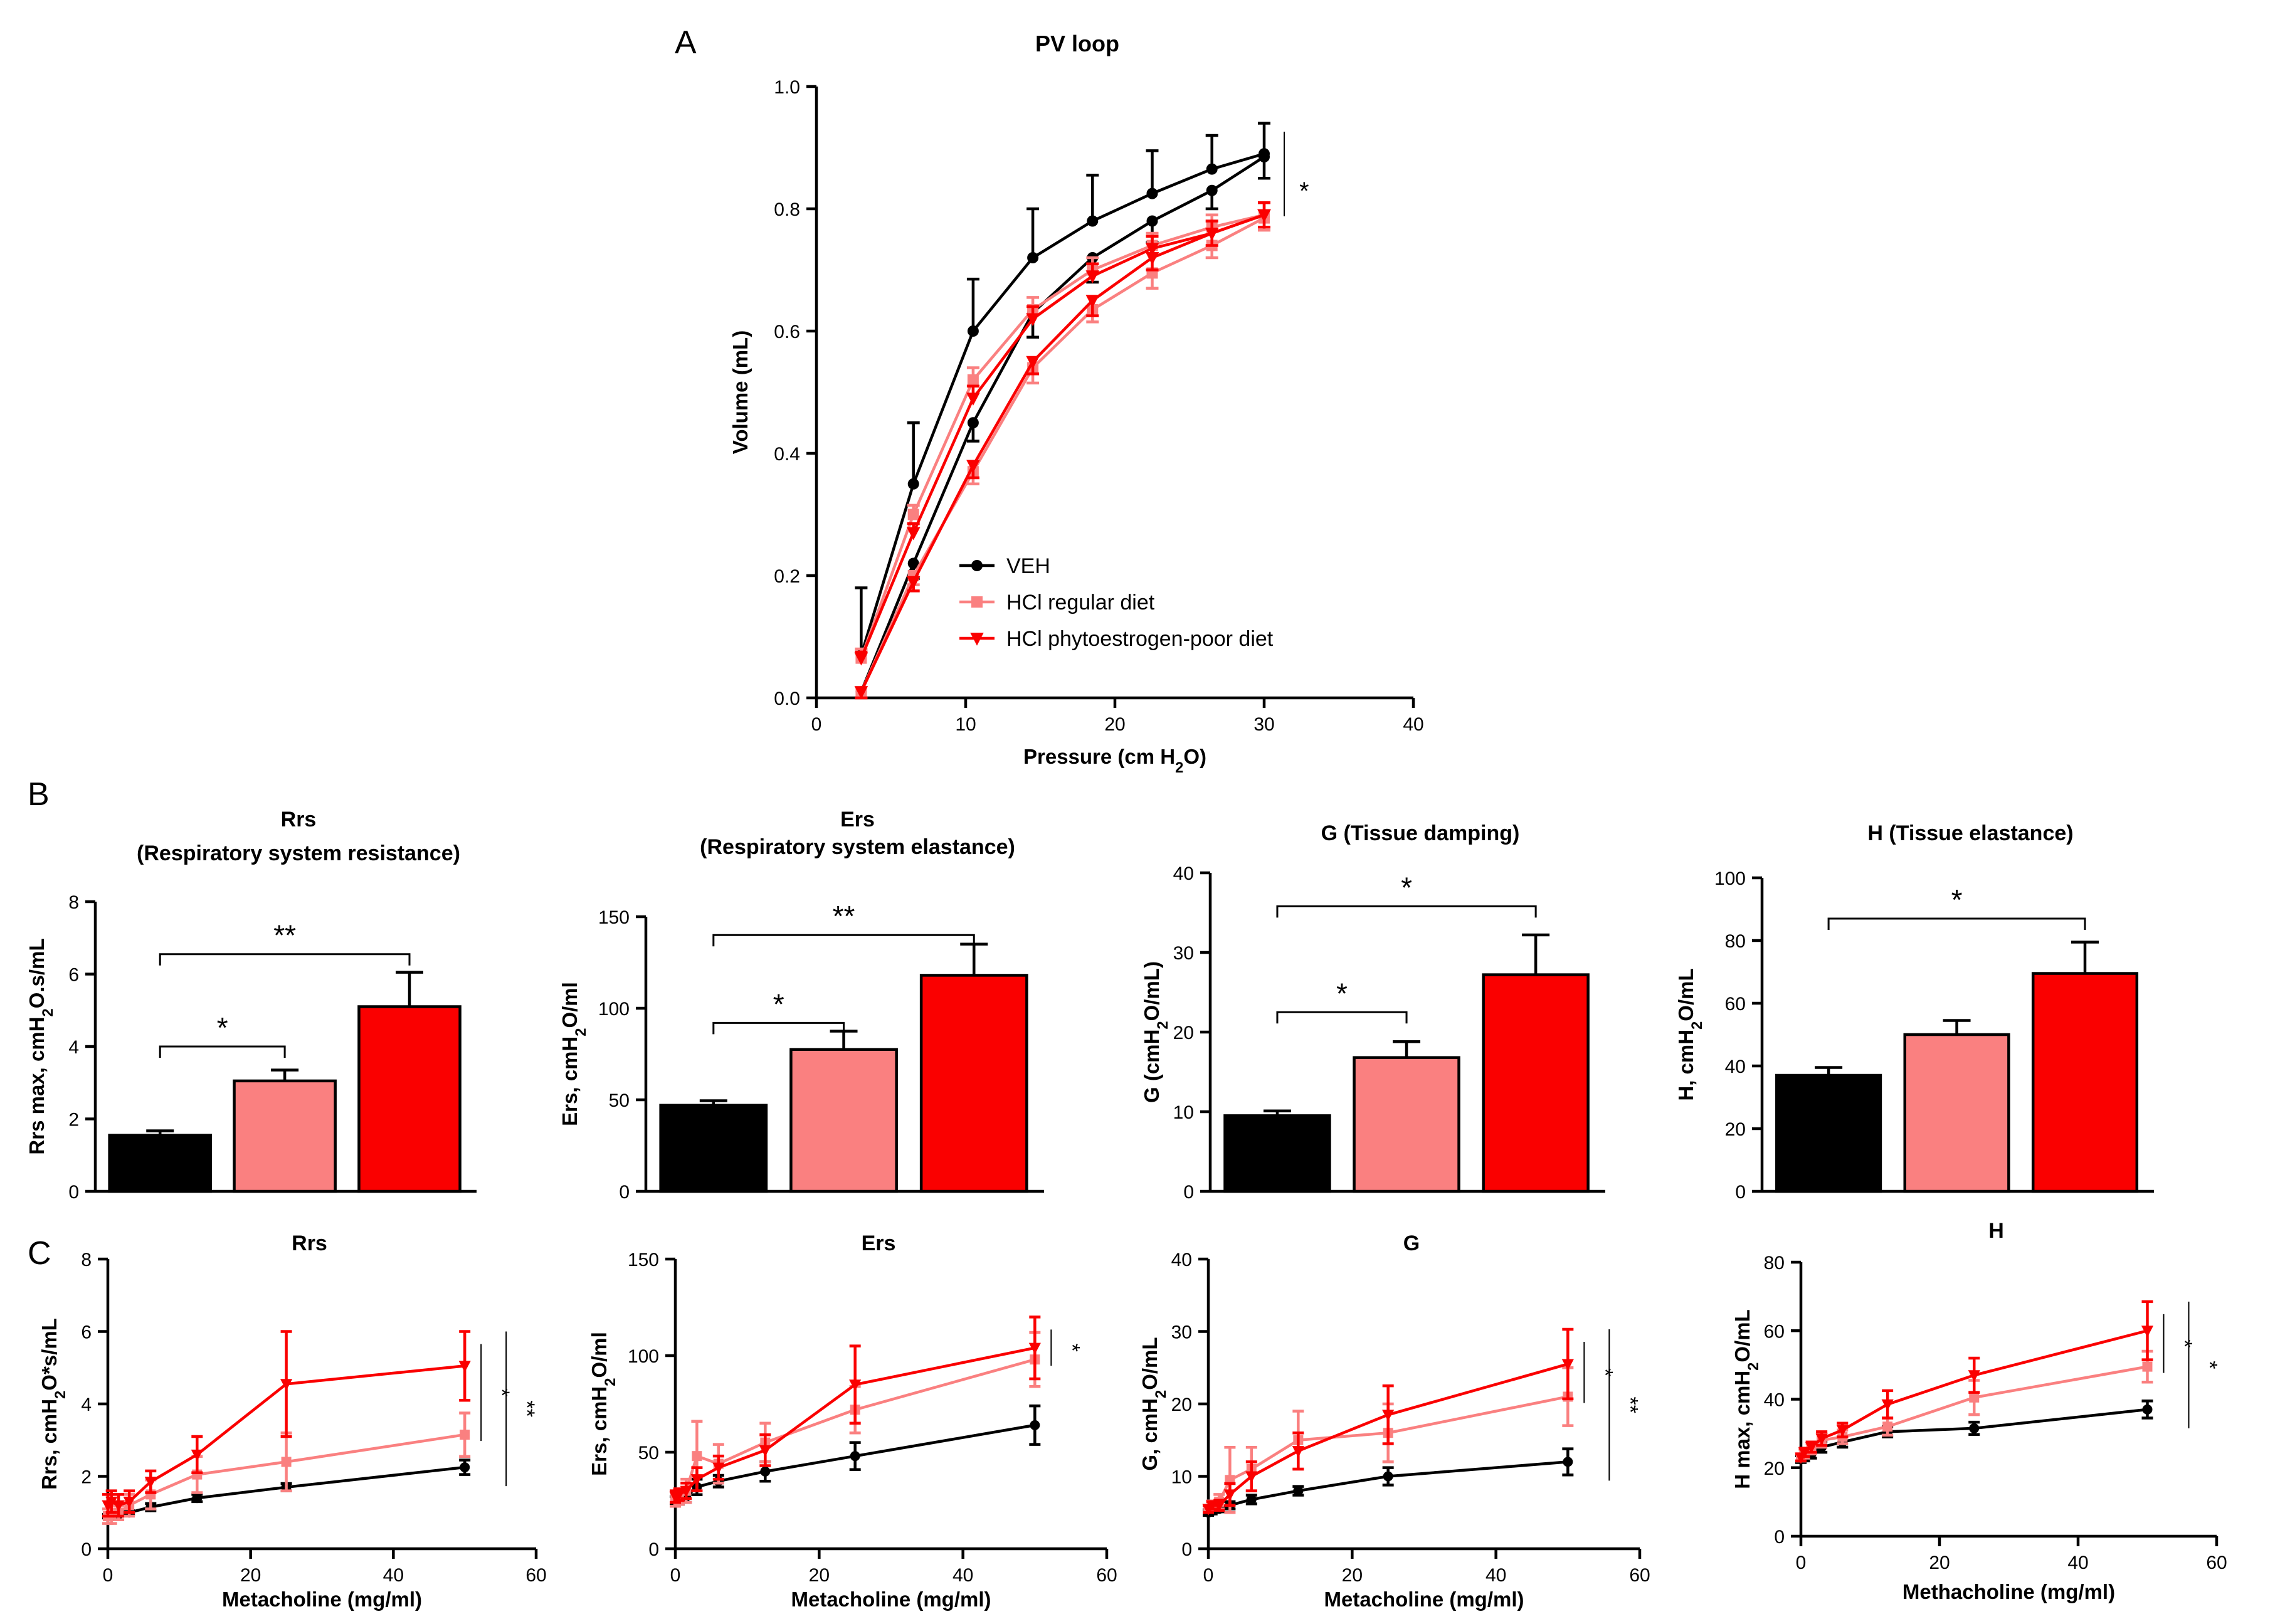  Describe the element at coordinates (1996, 1231) in the screenshot. I see `c_h-title: H` at that location.